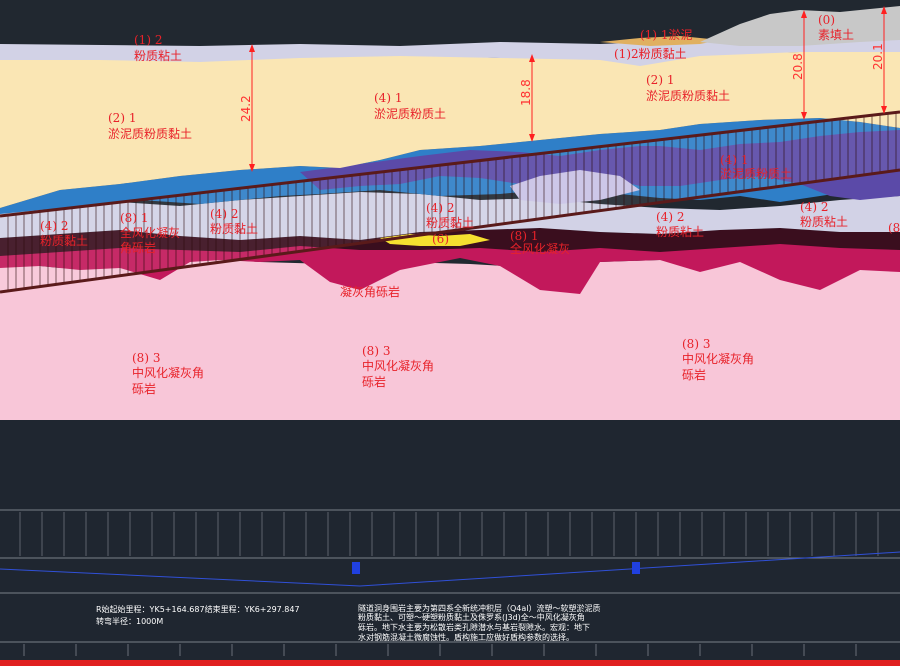 The image size is (900, 666). Describe the element at coordinates (526, 92) in the screenshot. I see `cover-depth-value-2: 18.8` at that location.